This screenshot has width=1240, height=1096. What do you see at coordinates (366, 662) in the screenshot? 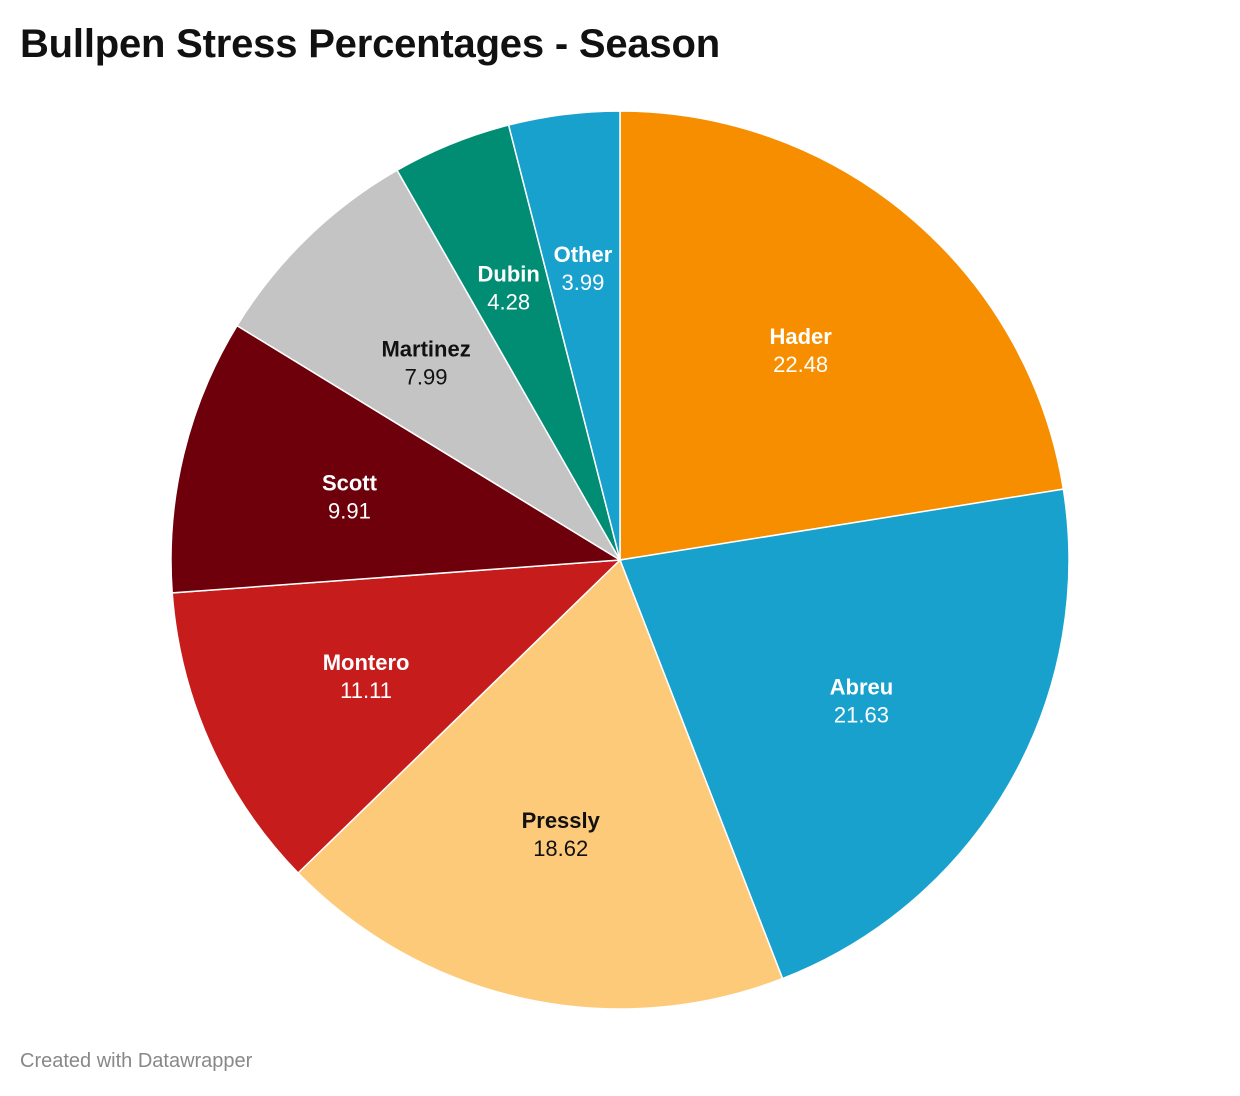
I see `slice-label-montero: Montero` at bounding box center [366, 662].